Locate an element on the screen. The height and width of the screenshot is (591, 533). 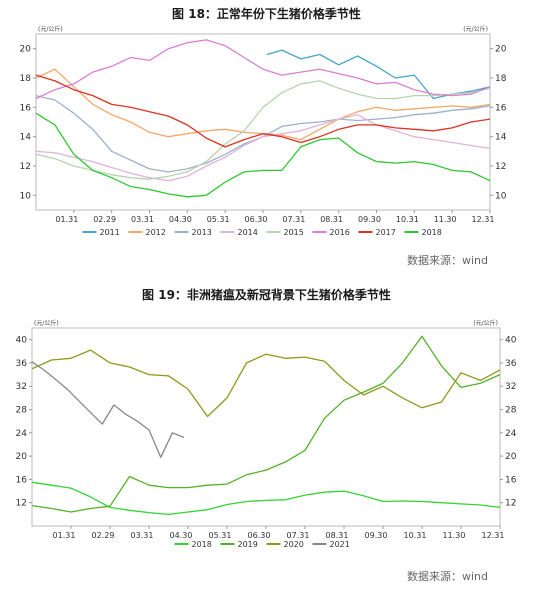
chart-1-title: 图 18：正常年份下生猪价格季节性 is located at coordinates (266, 14).